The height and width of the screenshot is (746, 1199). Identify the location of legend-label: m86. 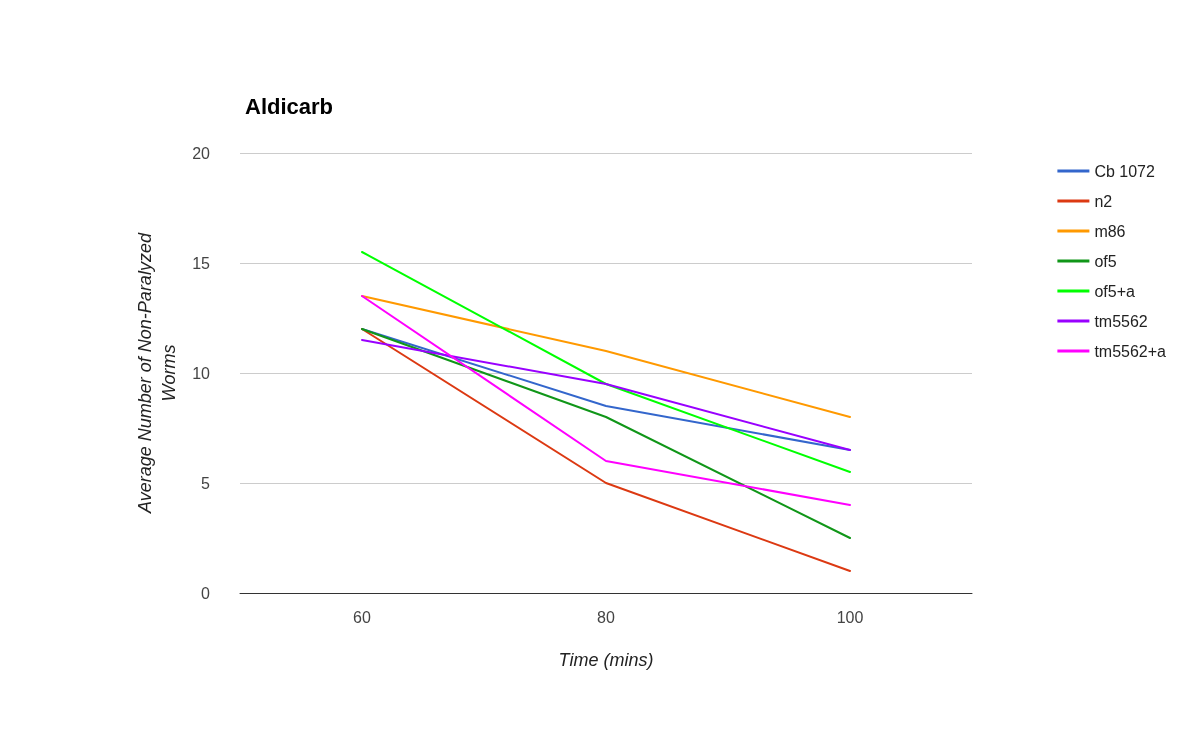
(1110, 231).